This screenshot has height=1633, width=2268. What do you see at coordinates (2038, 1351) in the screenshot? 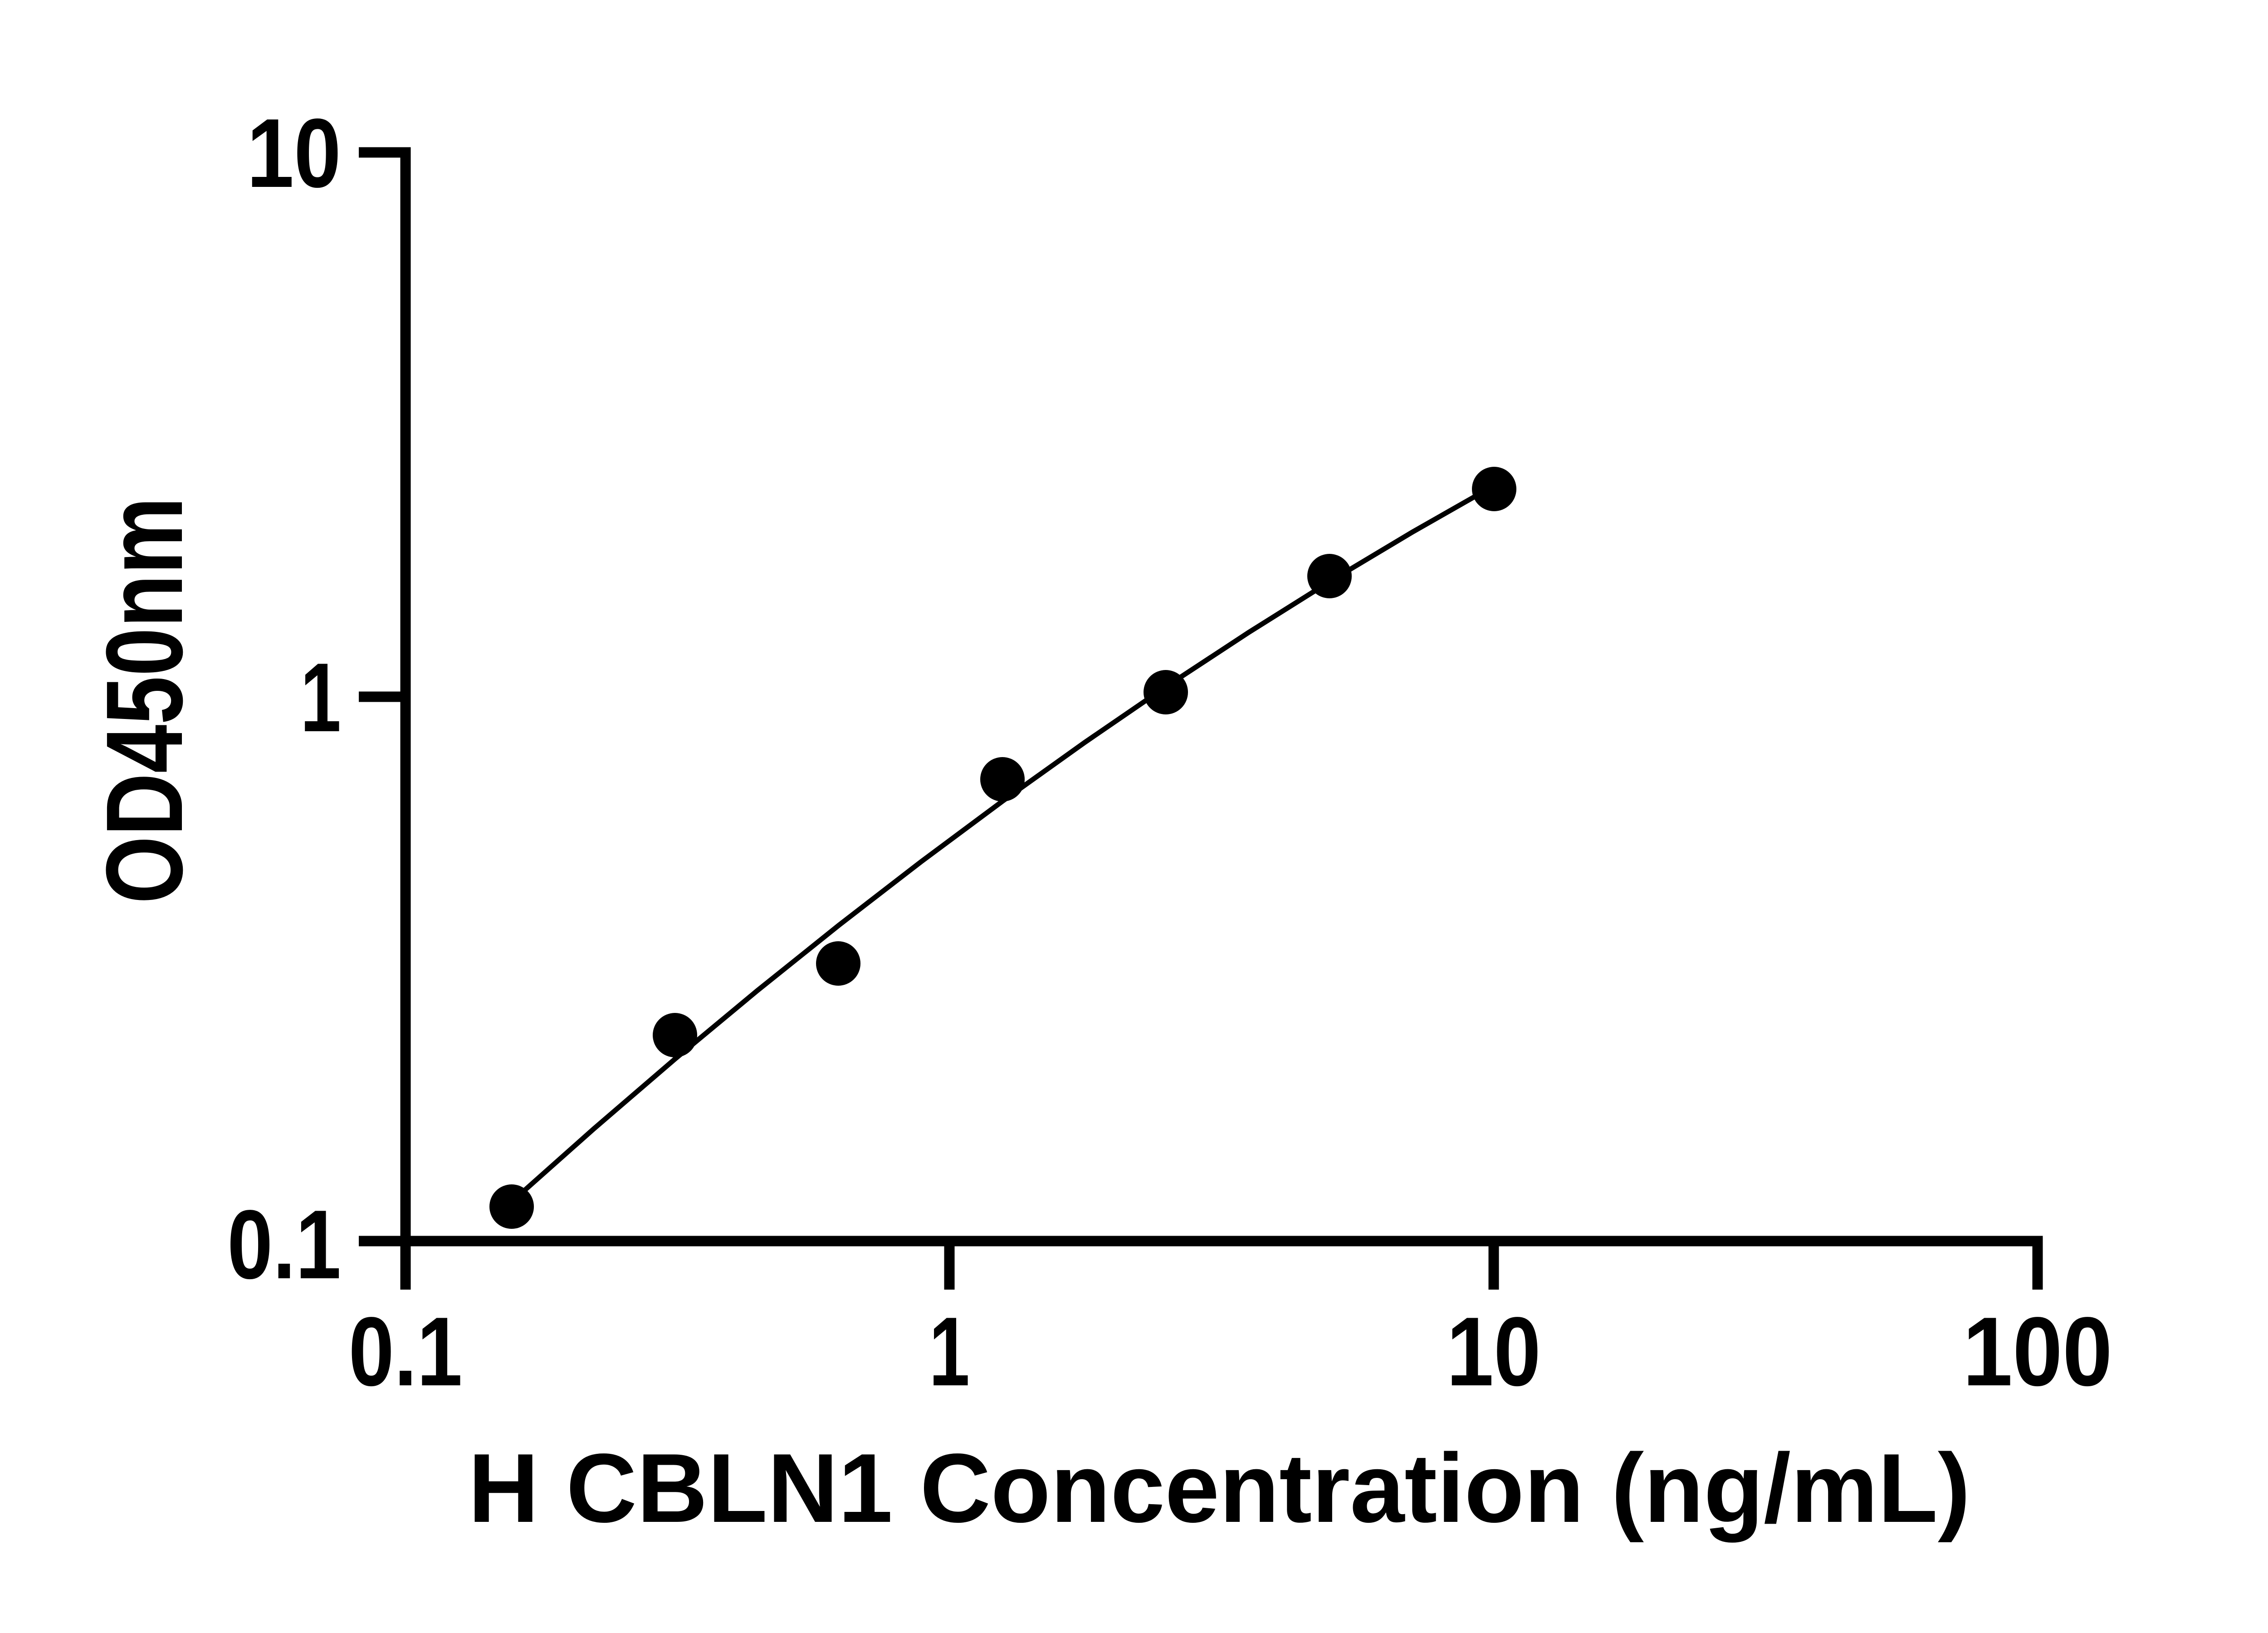
I see `svg-text: 100` at bounding box center [2038, 1351].